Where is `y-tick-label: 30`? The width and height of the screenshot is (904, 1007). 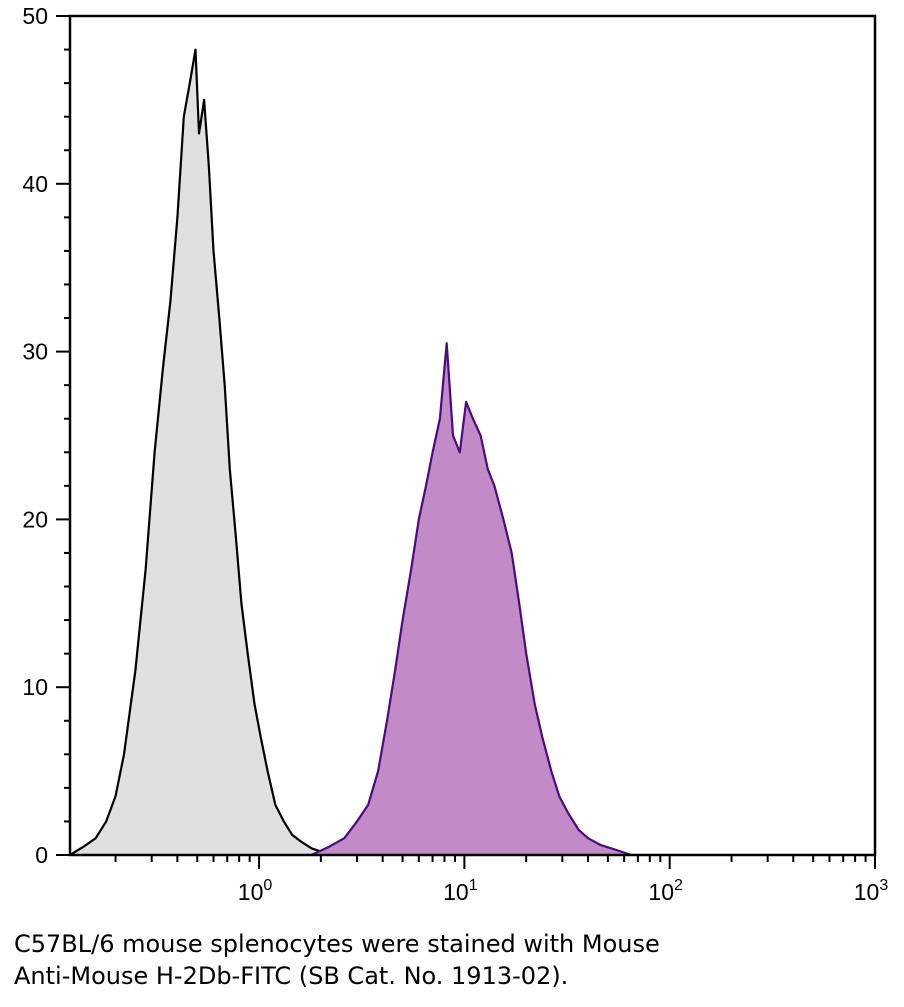 y-tick-label: 30 is located at coordinates (35, 352).